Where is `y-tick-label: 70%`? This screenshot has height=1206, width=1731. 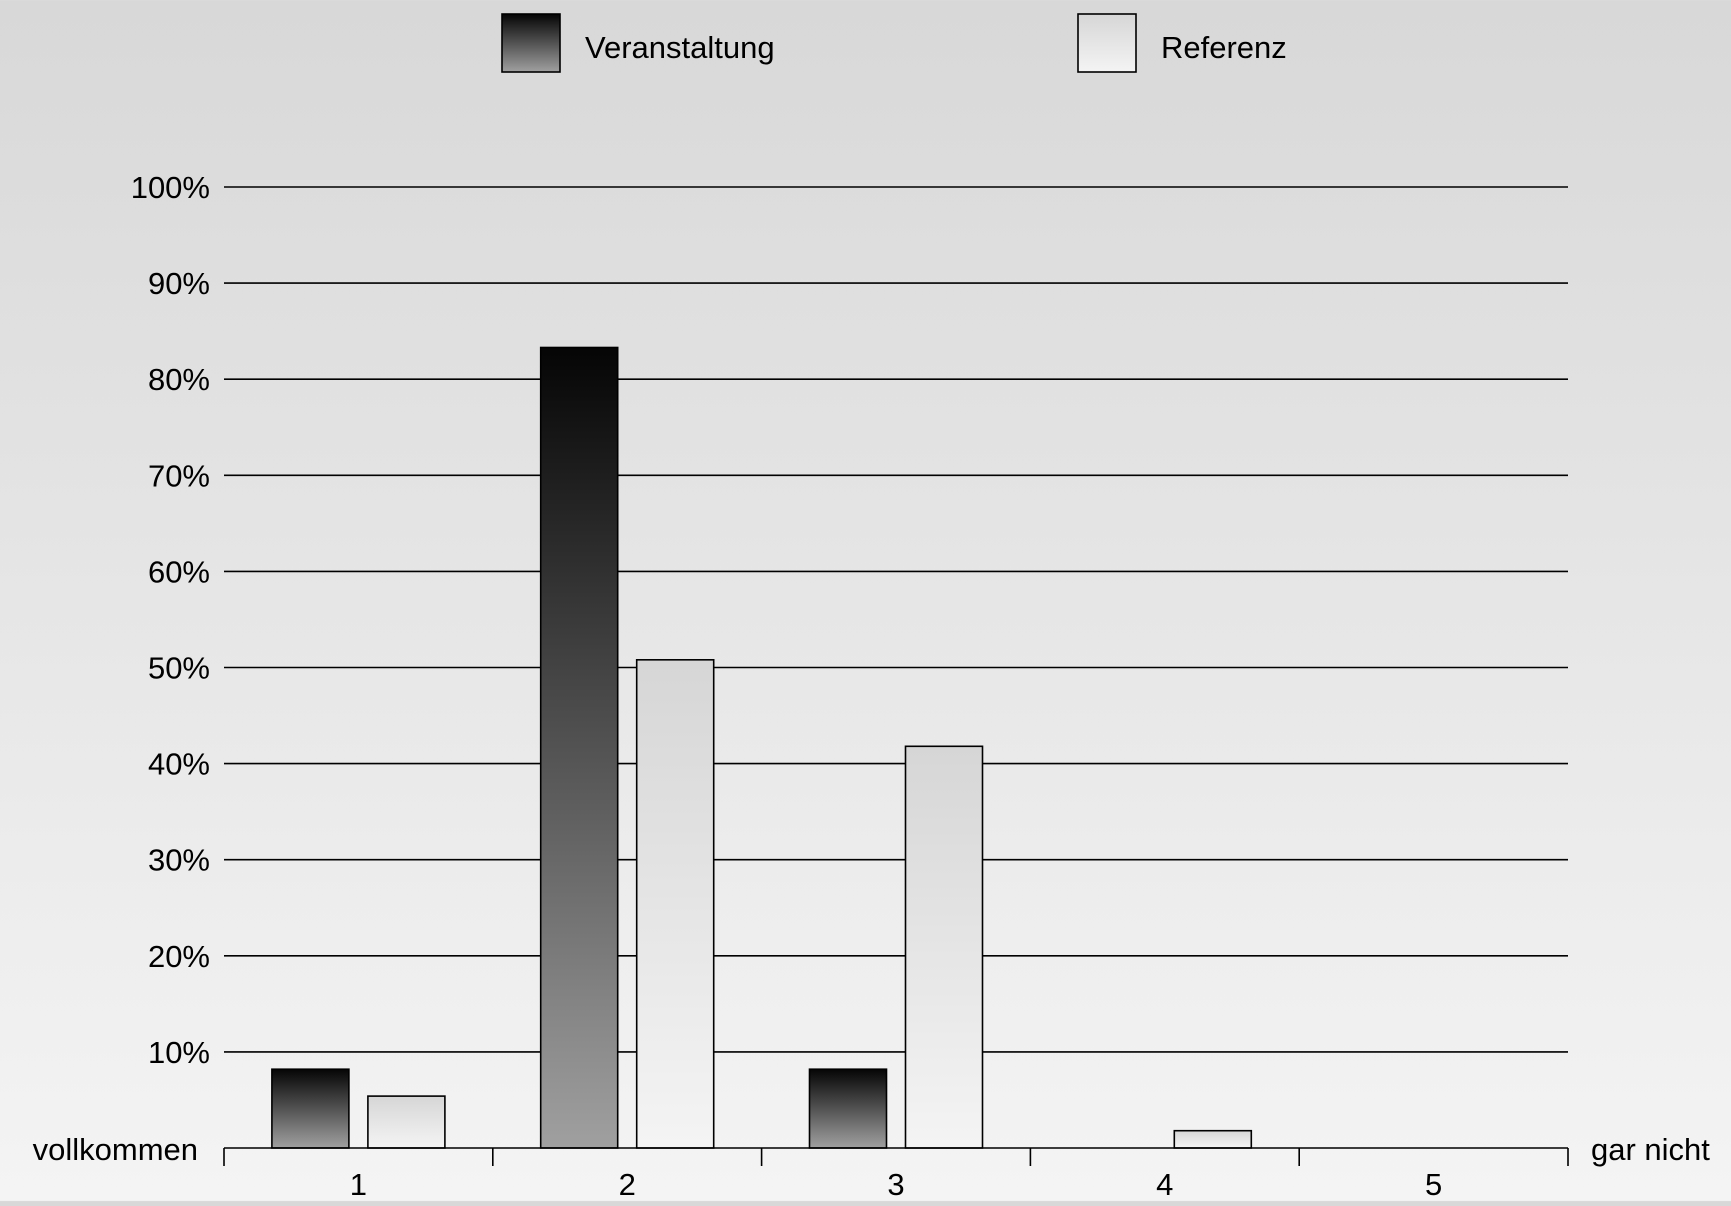
y-tick-label: 70% is located at coordinates (179, 475).